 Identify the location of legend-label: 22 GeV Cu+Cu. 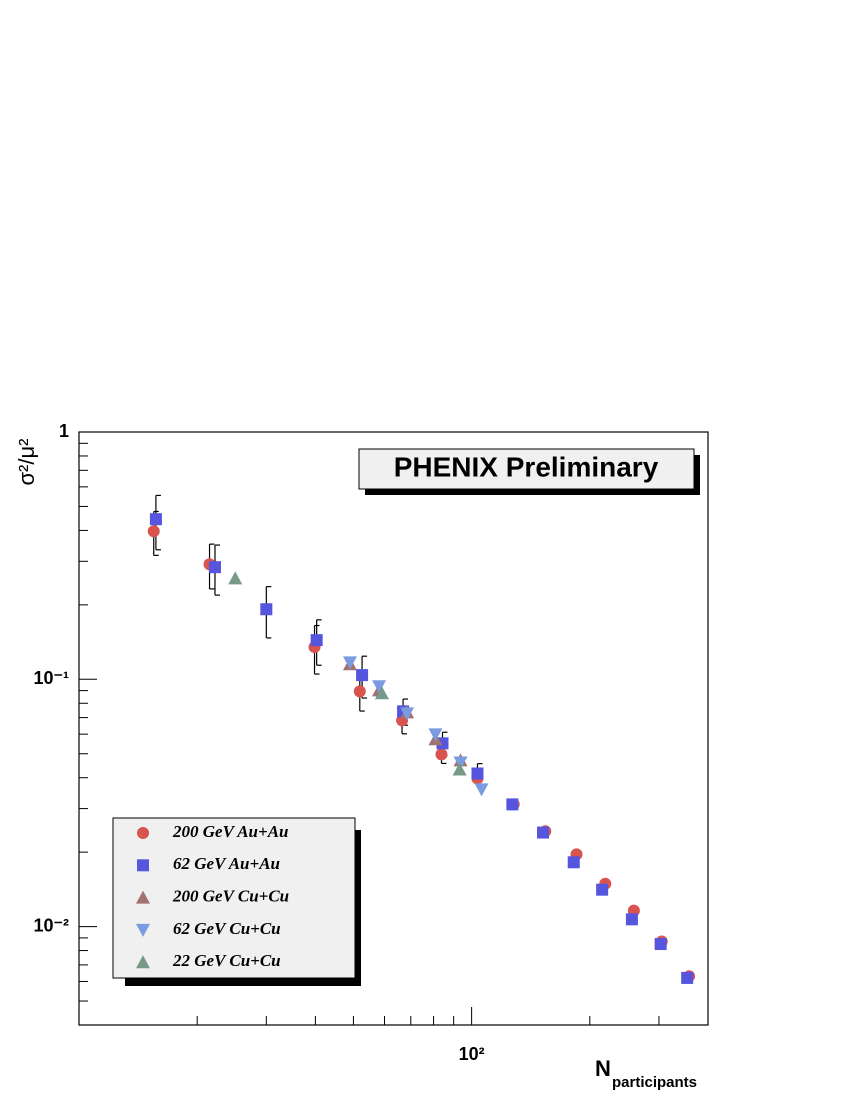
(226, 960).